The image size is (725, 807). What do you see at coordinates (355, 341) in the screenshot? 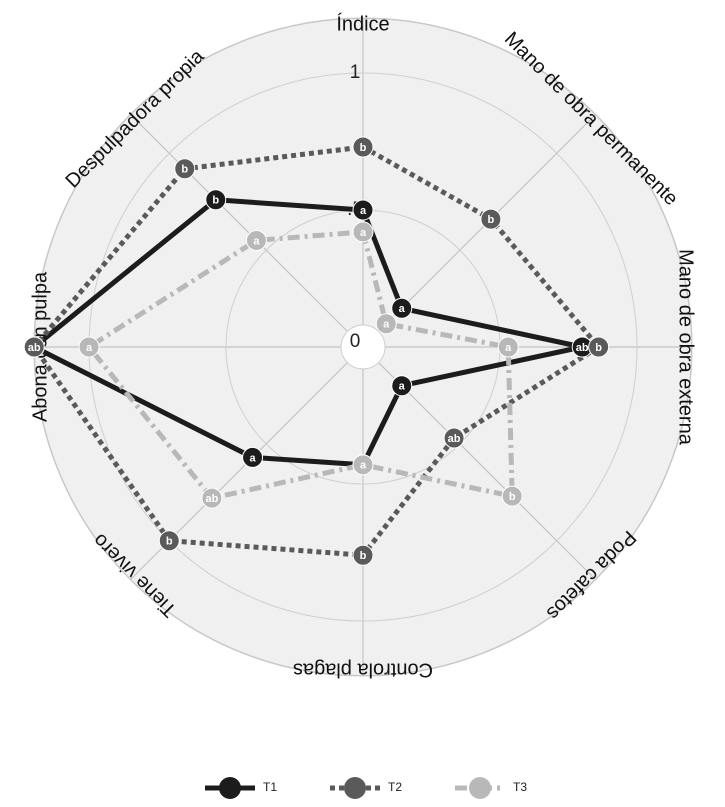
I see `y-tick-label: 0` at bounding box center [355, 341].